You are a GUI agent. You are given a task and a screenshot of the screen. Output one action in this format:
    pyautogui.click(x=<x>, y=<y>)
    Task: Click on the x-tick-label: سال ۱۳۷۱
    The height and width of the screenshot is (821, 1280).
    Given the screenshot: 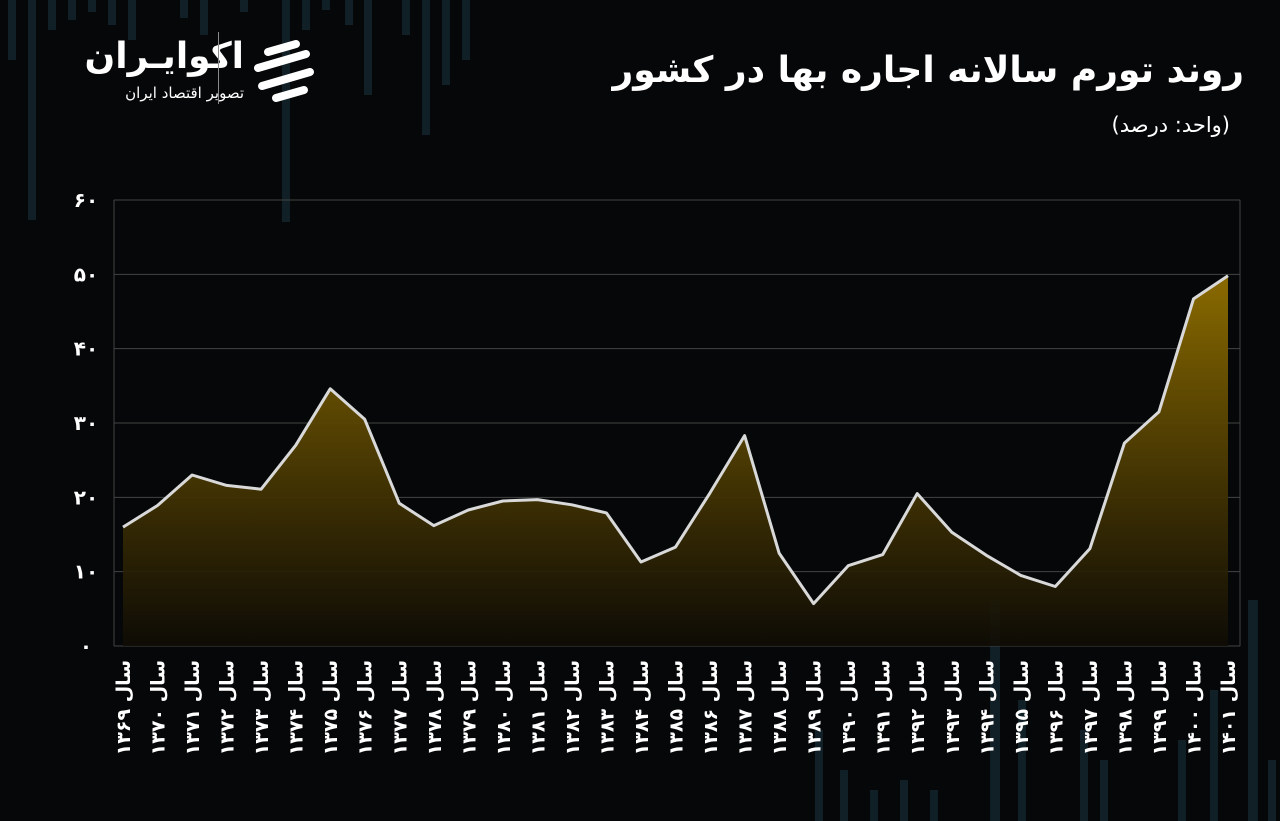 What is the action you would take?
    pyautogui.click(x=193, y=707)
    